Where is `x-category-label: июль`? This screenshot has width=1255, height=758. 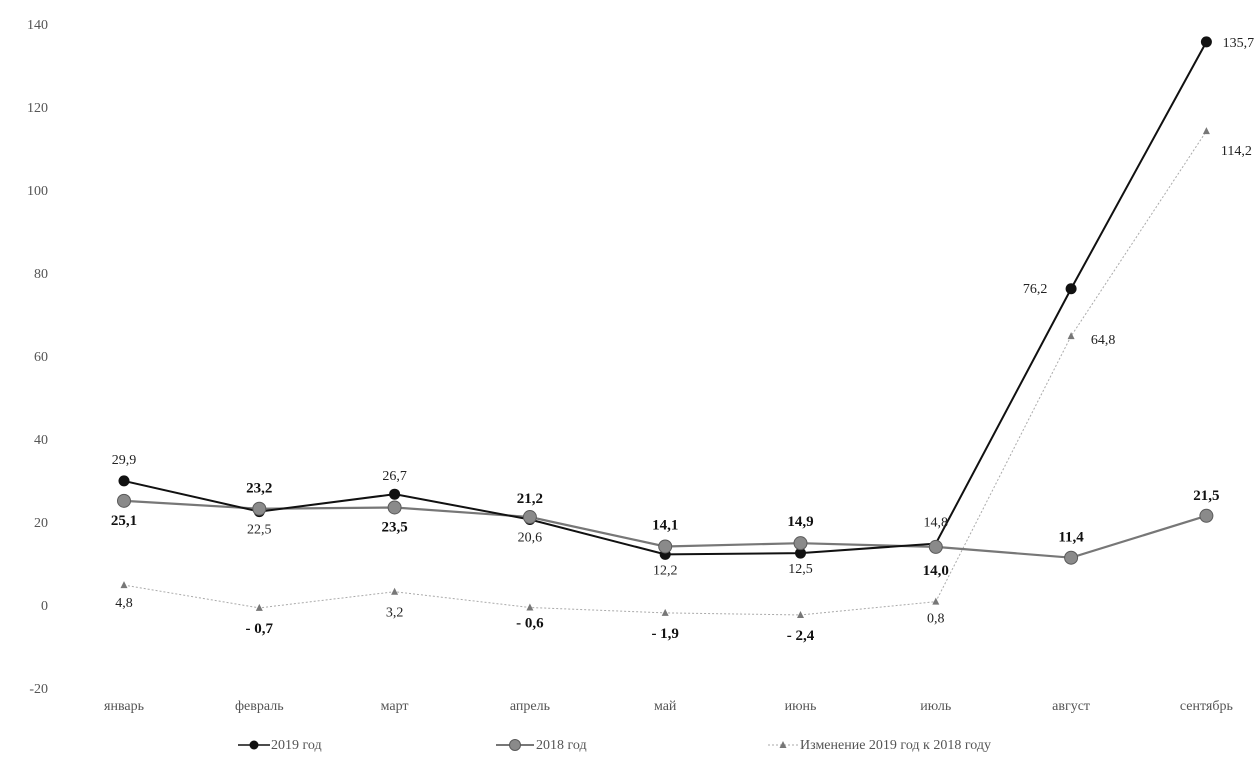 x-category-label: июль is located at coordinates (935, 706).